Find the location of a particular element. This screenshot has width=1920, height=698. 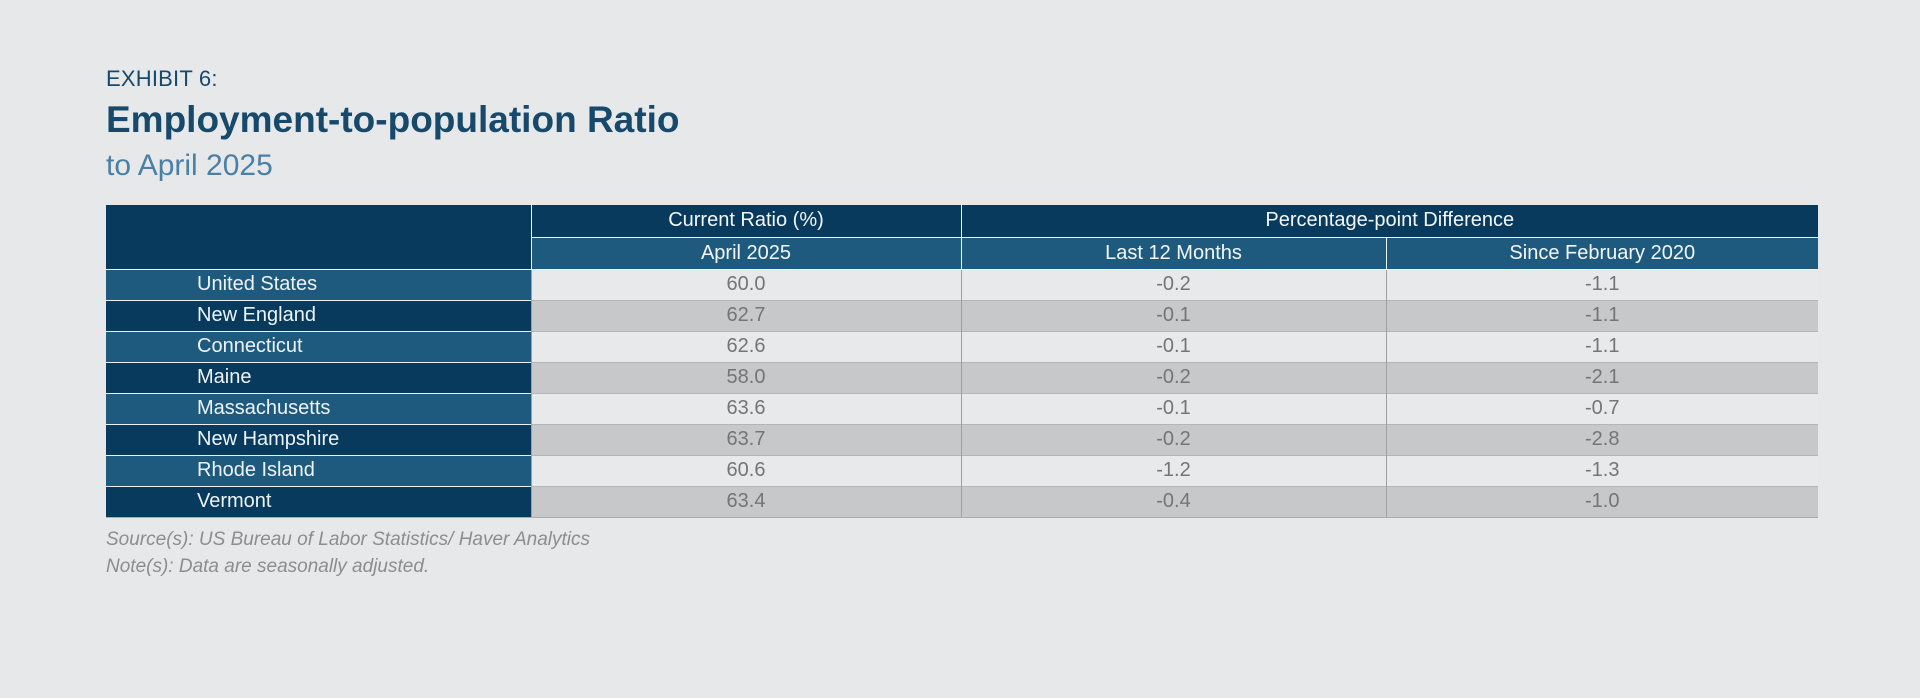

cell-current-ratio: 62.7 is located at coordinates (745, 315).